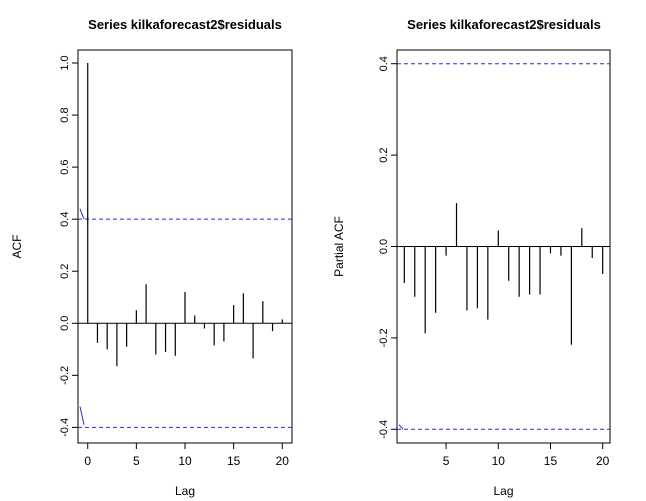 Image resolution: width=646 pixels, height=501 pixels. What do you see at coordinates (65, 62) in the screenshot?
I see `y-tick-label: 1.0` at bounding box center [65, 62].